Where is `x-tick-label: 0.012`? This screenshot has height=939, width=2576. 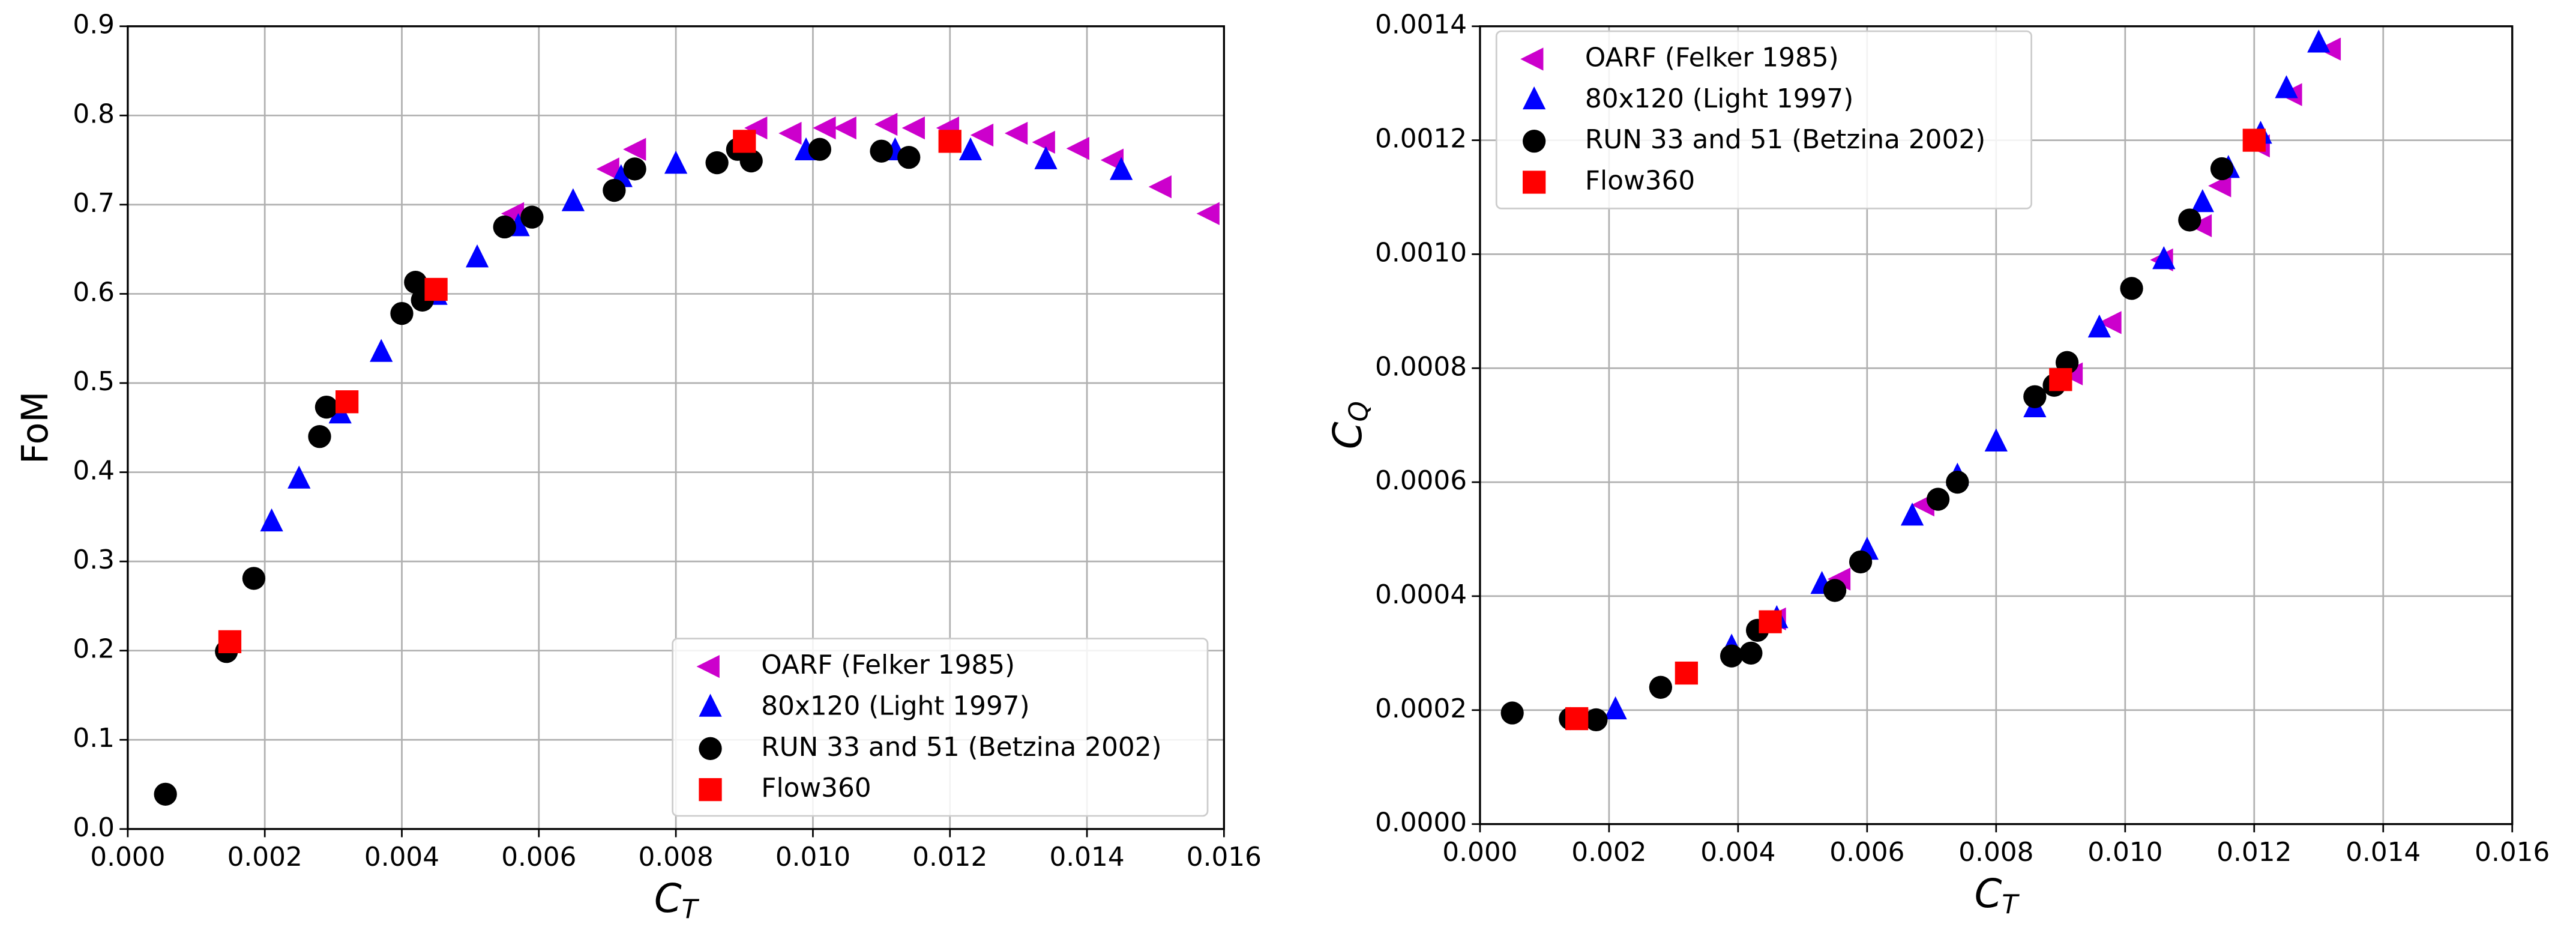
x-tick-label: 0.012 is located at coordinates (2254, 853).